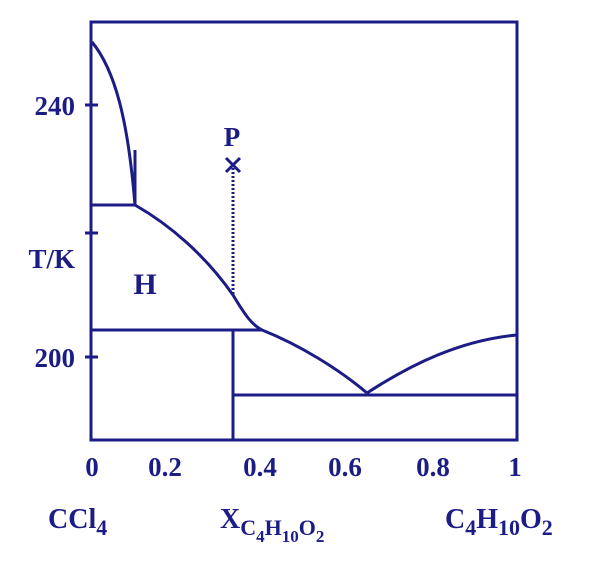  What do you see at coordinates (233, 165) in the screenshot?
I see `p-marker` at bounding box center [233, 165].